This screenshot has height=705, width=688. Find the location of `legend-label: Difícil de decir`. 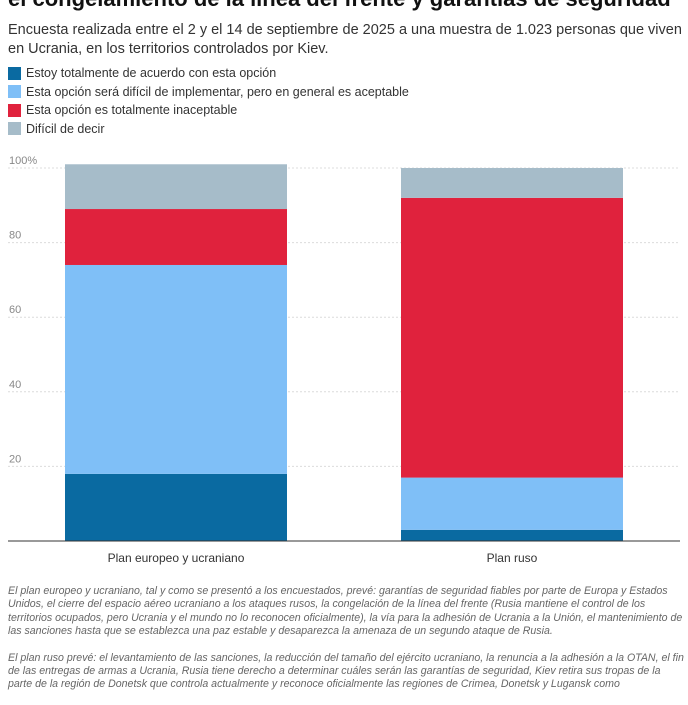

legend-label: Difícil de decir is located at coordinates (65, 128).